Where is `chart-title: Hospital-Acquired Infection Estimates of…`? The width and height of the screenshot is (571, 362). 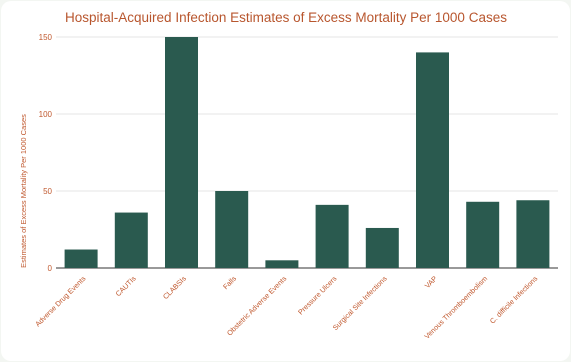
chart-title: Hospital-Acquired Infection Estimates of… is located at coordinates (286, 17).